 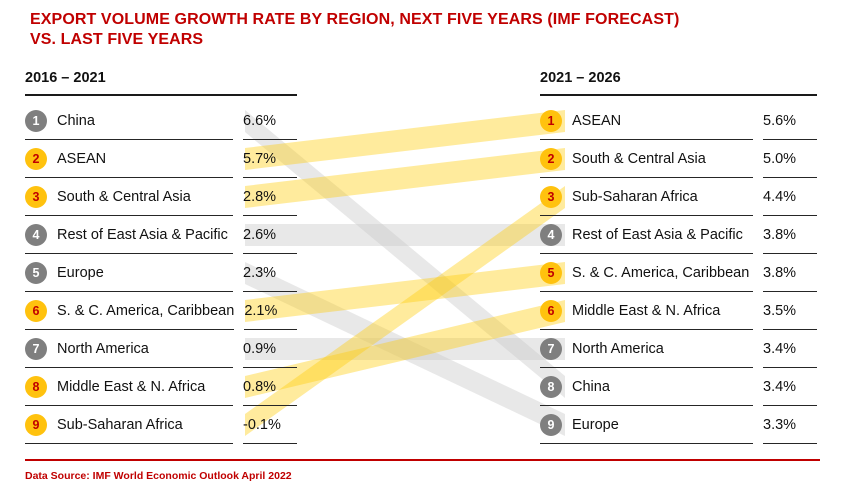 I want to click on rank-row: 4 Rest of East Asia & Pacific 2.6%, so click(x=161, y=235).